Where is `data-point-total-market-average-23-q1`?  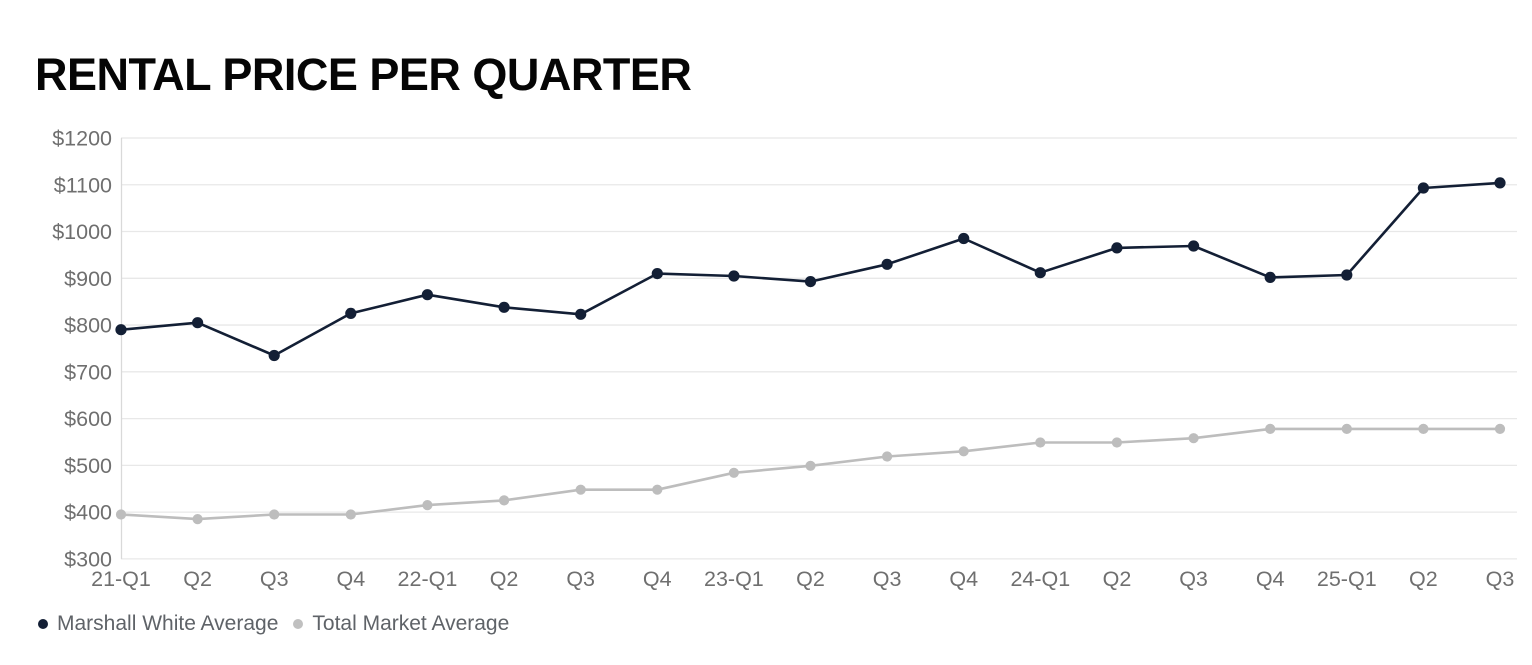
data-point-total-market-average-23-q1 is located at coordinates (734, 472).